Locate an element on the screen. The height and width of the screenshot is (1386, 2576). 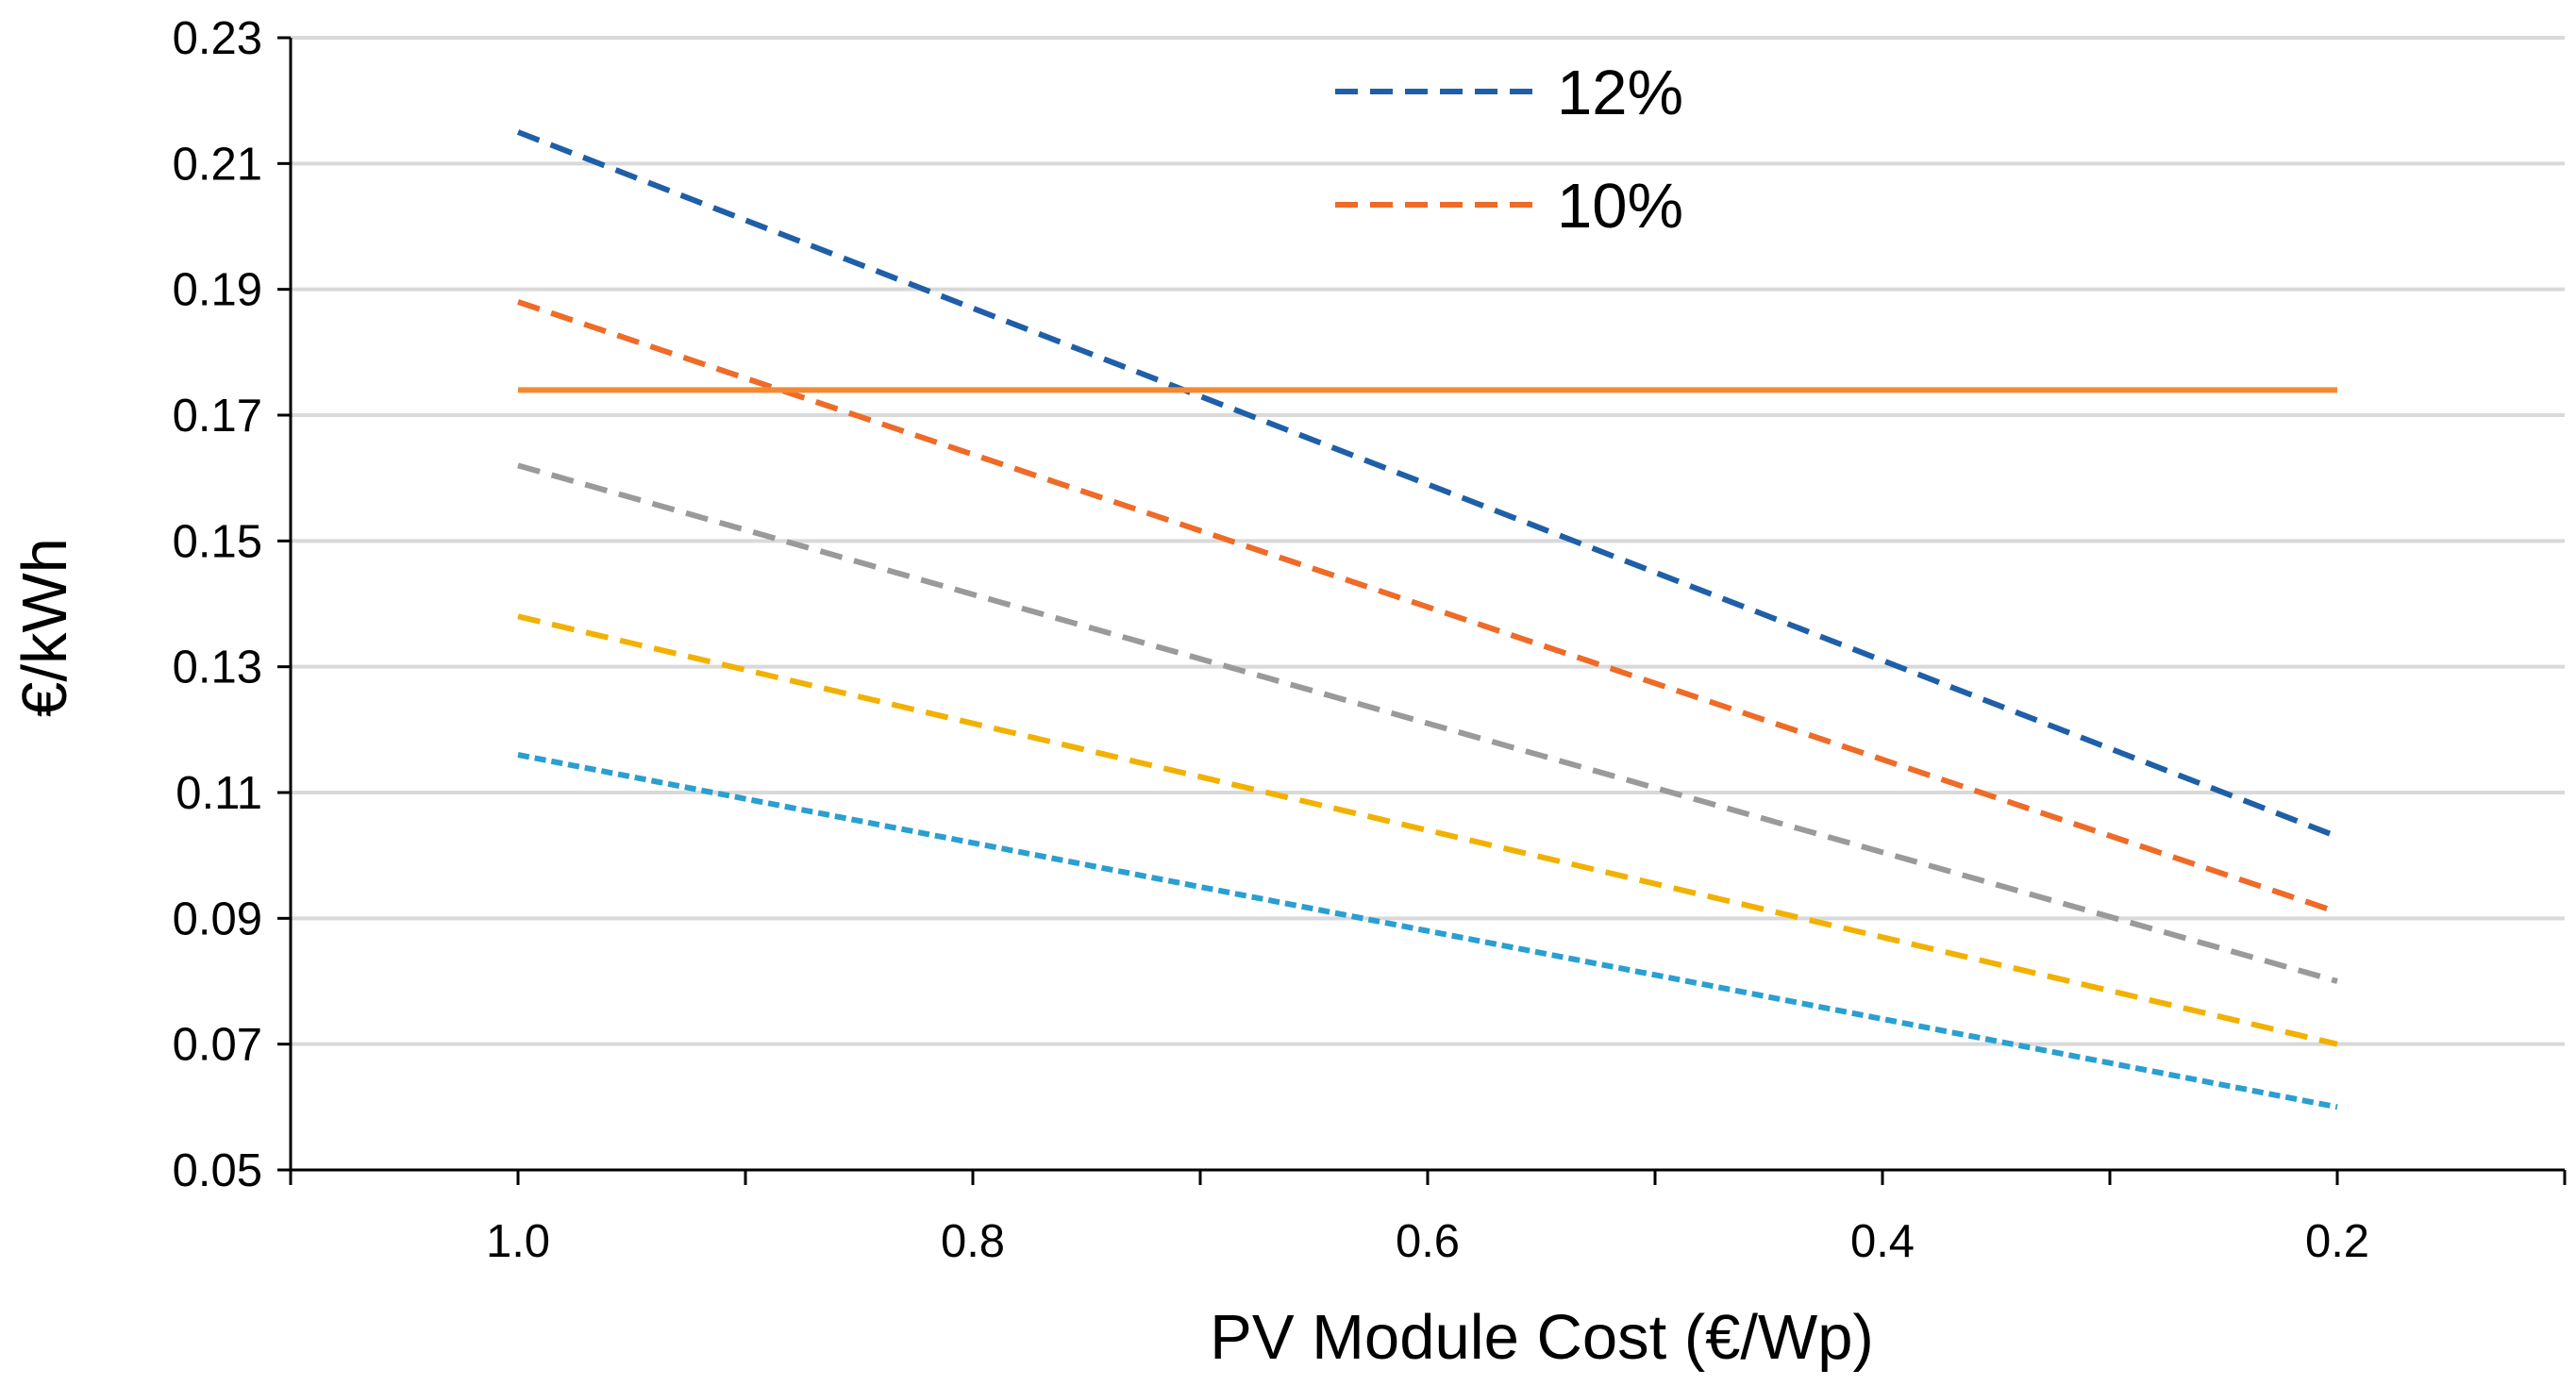
y-tick-label: 0.21 is located at coordinates (217, 164).